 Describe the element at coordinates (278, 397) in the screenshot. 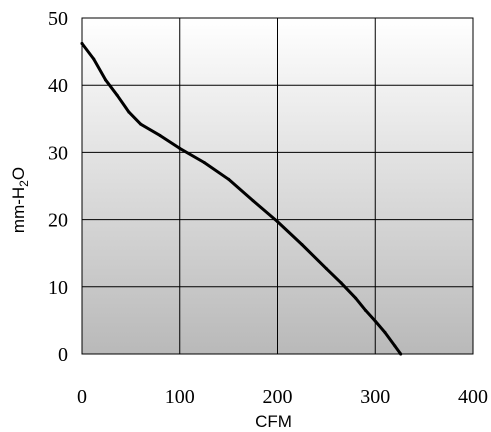

I see `x-tick-label: 200` at that location.